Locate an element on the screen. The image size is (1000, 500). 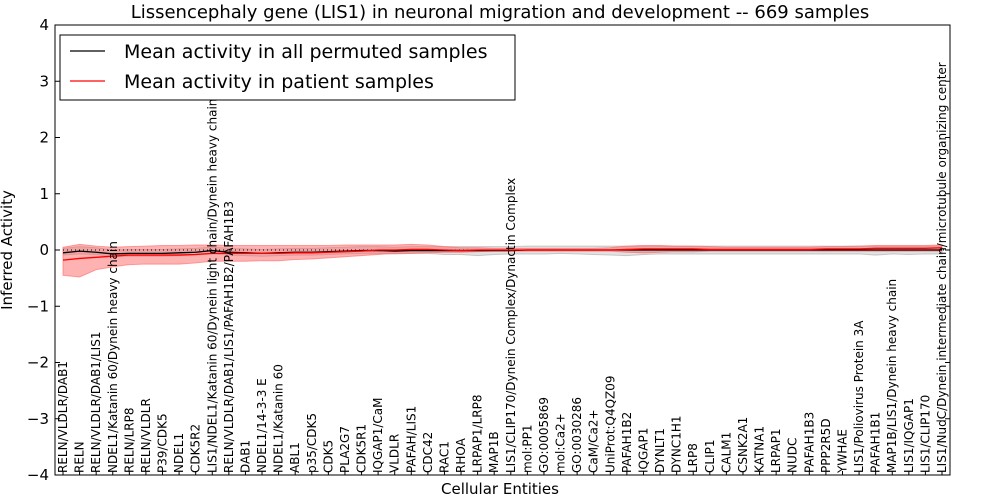
x-tick-label: p35/CDK5 is located at coordinates (312, 443).